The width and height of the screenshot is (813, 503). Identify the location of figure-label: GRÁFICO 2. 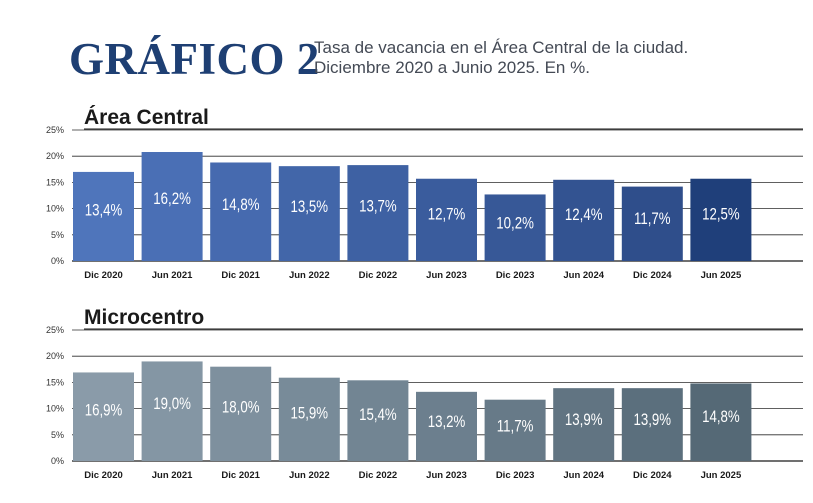
(194, 59).